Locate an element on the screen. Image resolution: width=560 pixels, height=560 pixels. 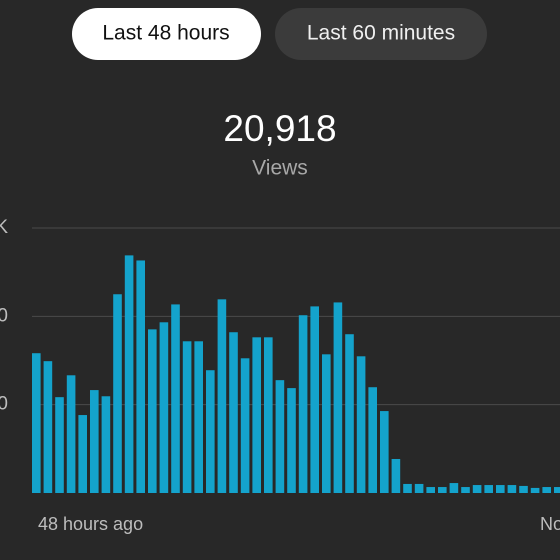
tab-label: Last 48 hours is located at coordinates (165, 33).